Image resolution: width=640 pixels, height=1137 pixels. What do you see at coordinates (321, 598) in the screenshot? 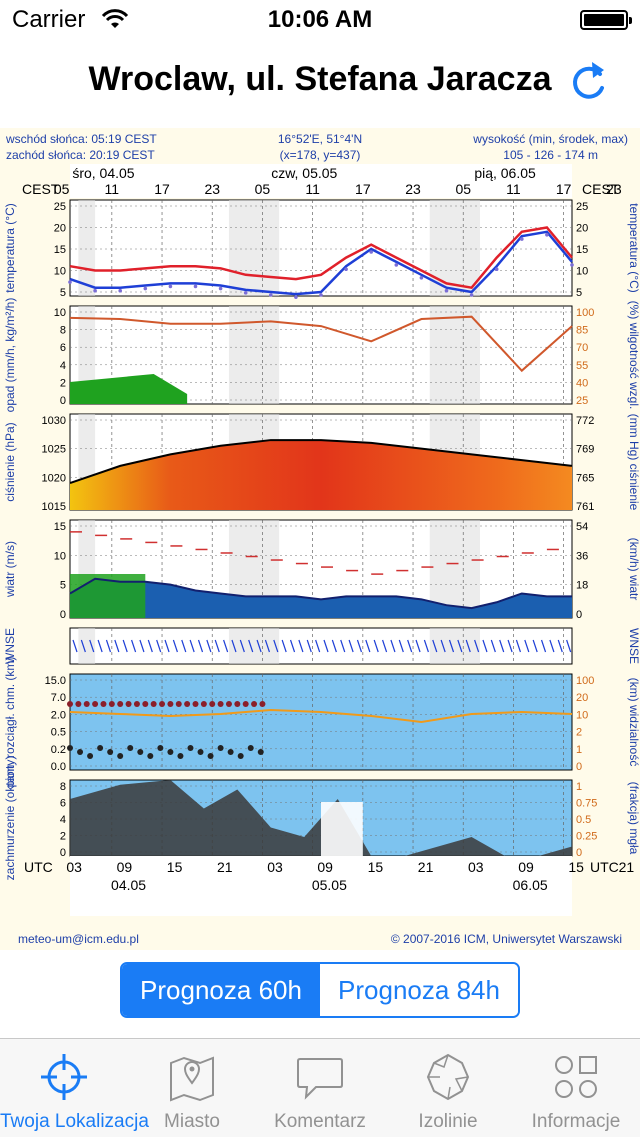
I see `wind-area` at bounding box center [321, 598].